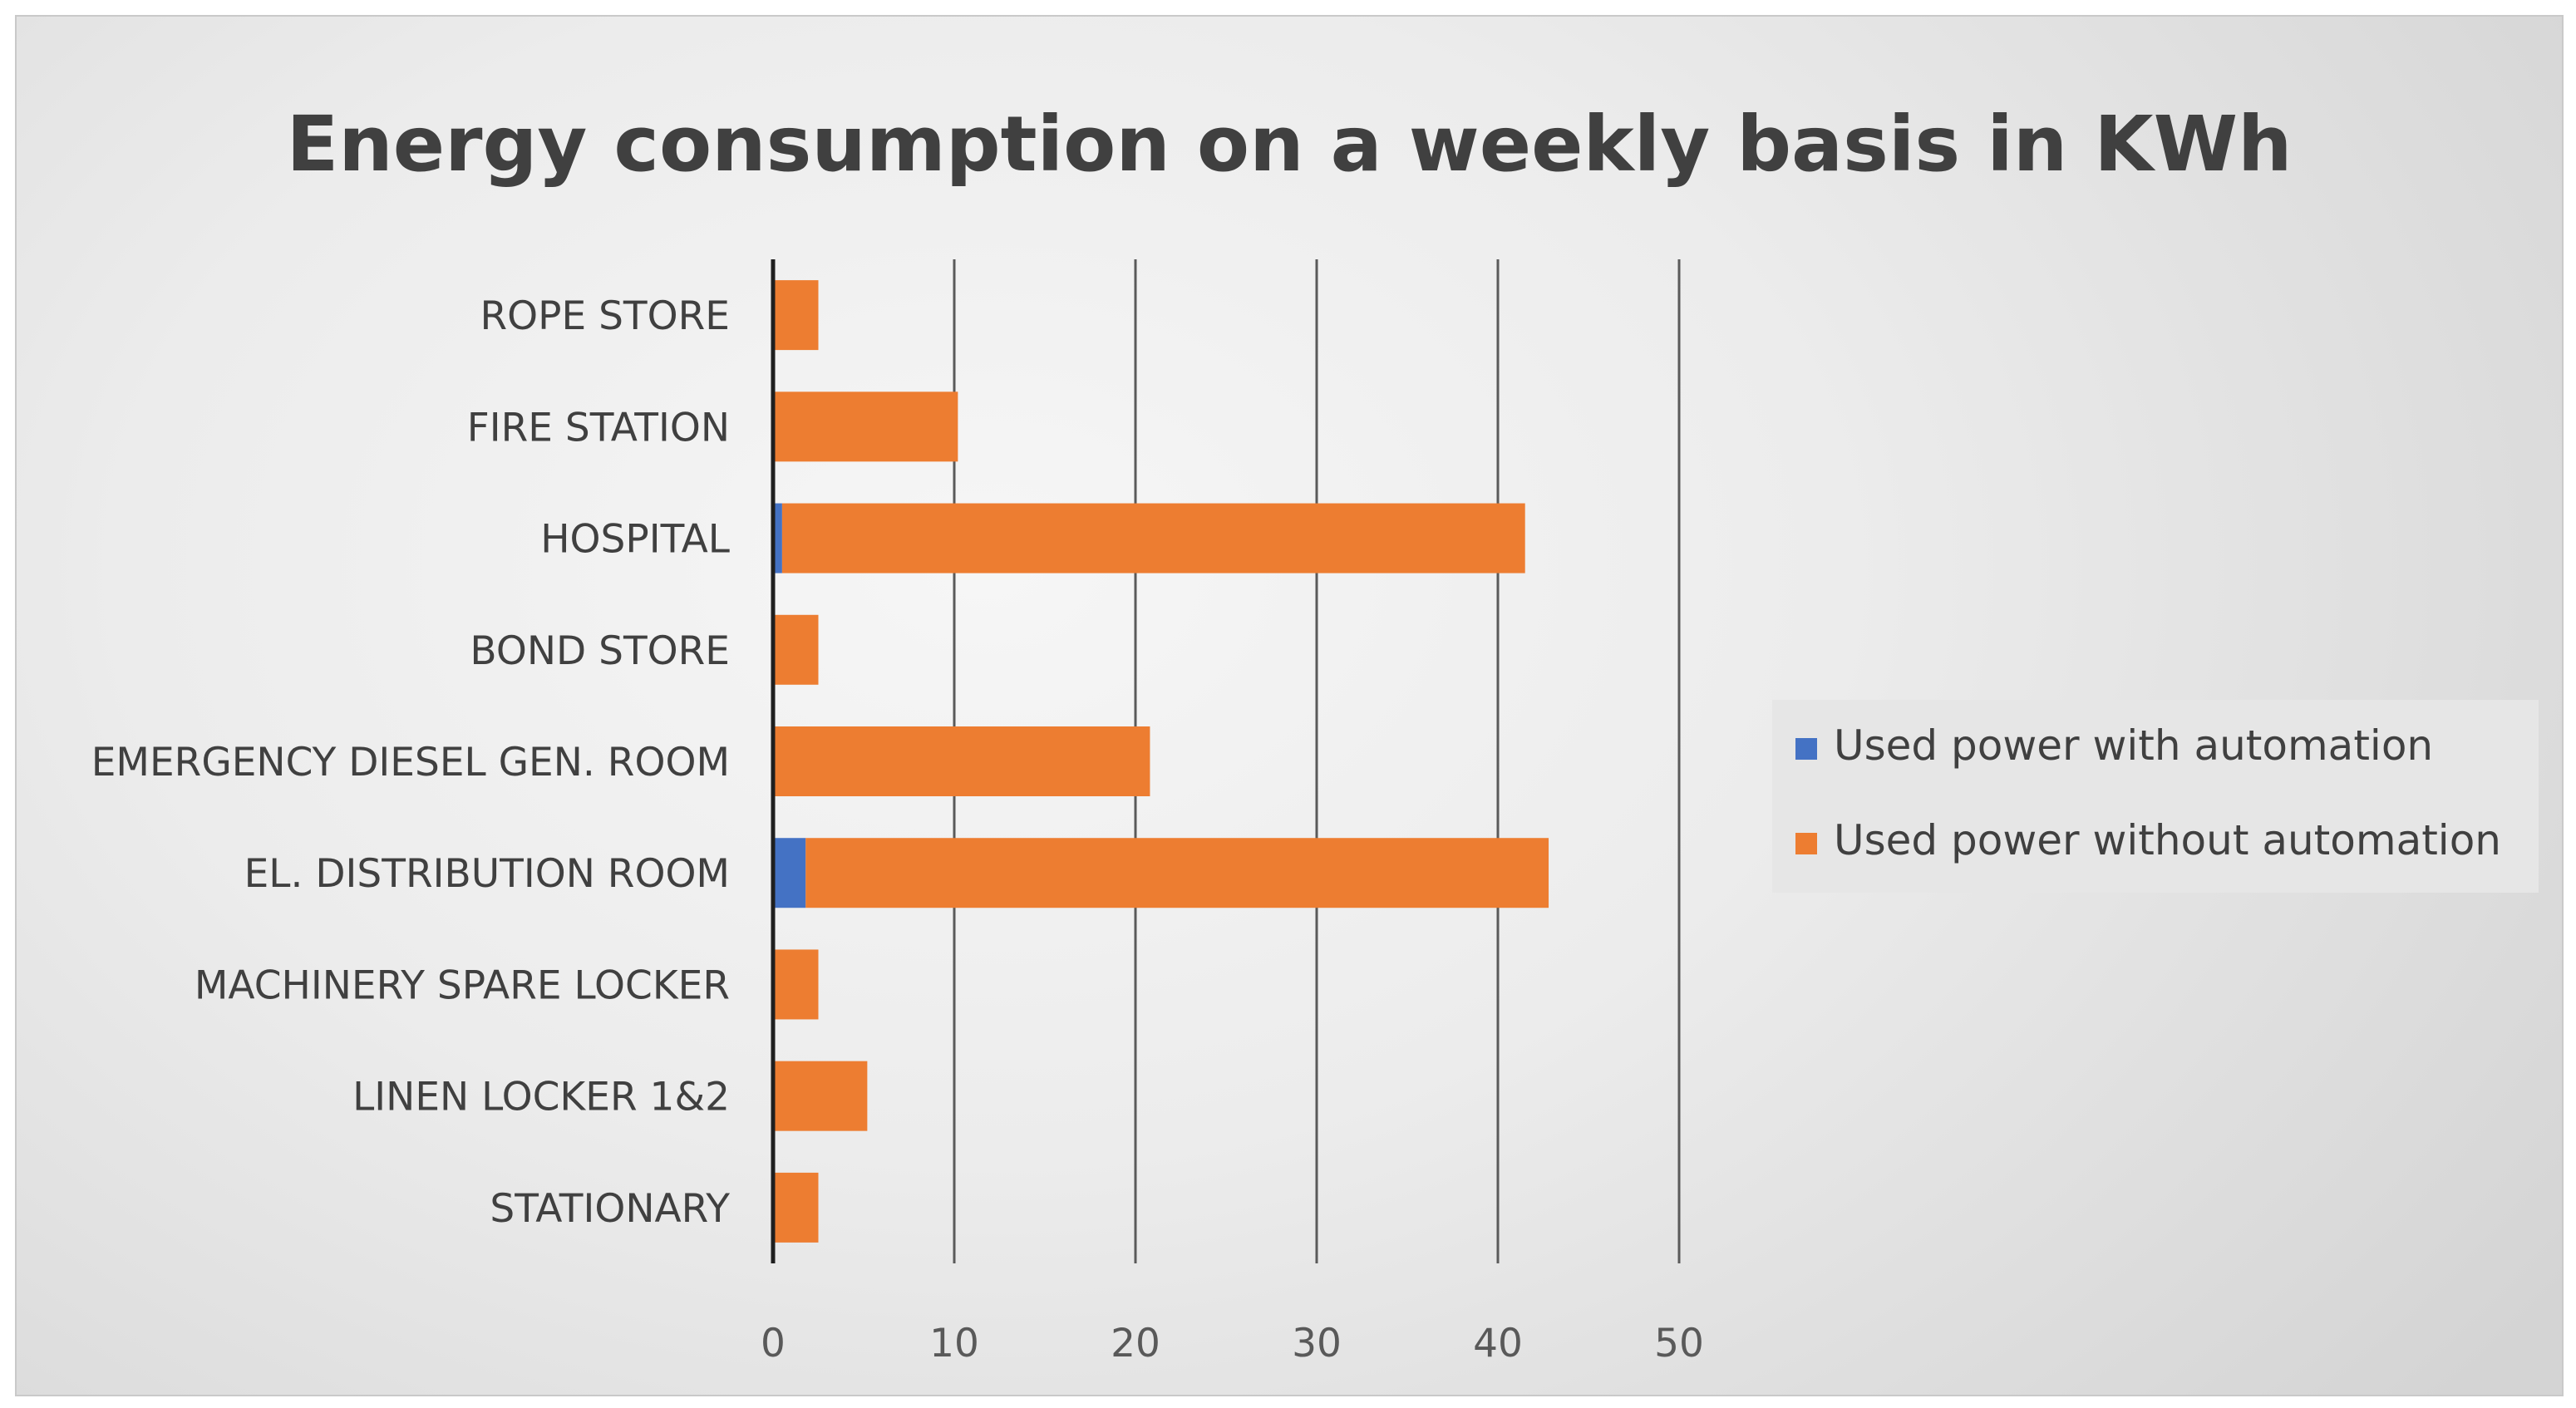  What do you see at coordinates (541, 1097) in the screenshot?
I see `category-label: LINEN LOCKER 1&2` at bounding box center [541, 1097].